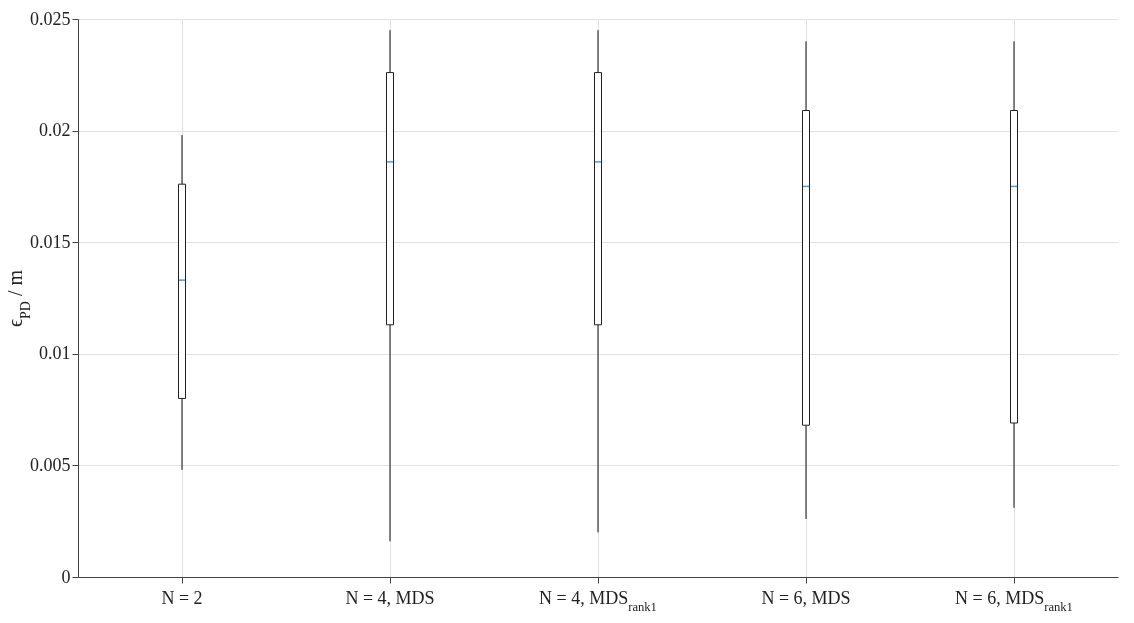  Describe the element at coordinates (55, 130) in the screenshot. I see `y-tick-label: 0.02` at that location.